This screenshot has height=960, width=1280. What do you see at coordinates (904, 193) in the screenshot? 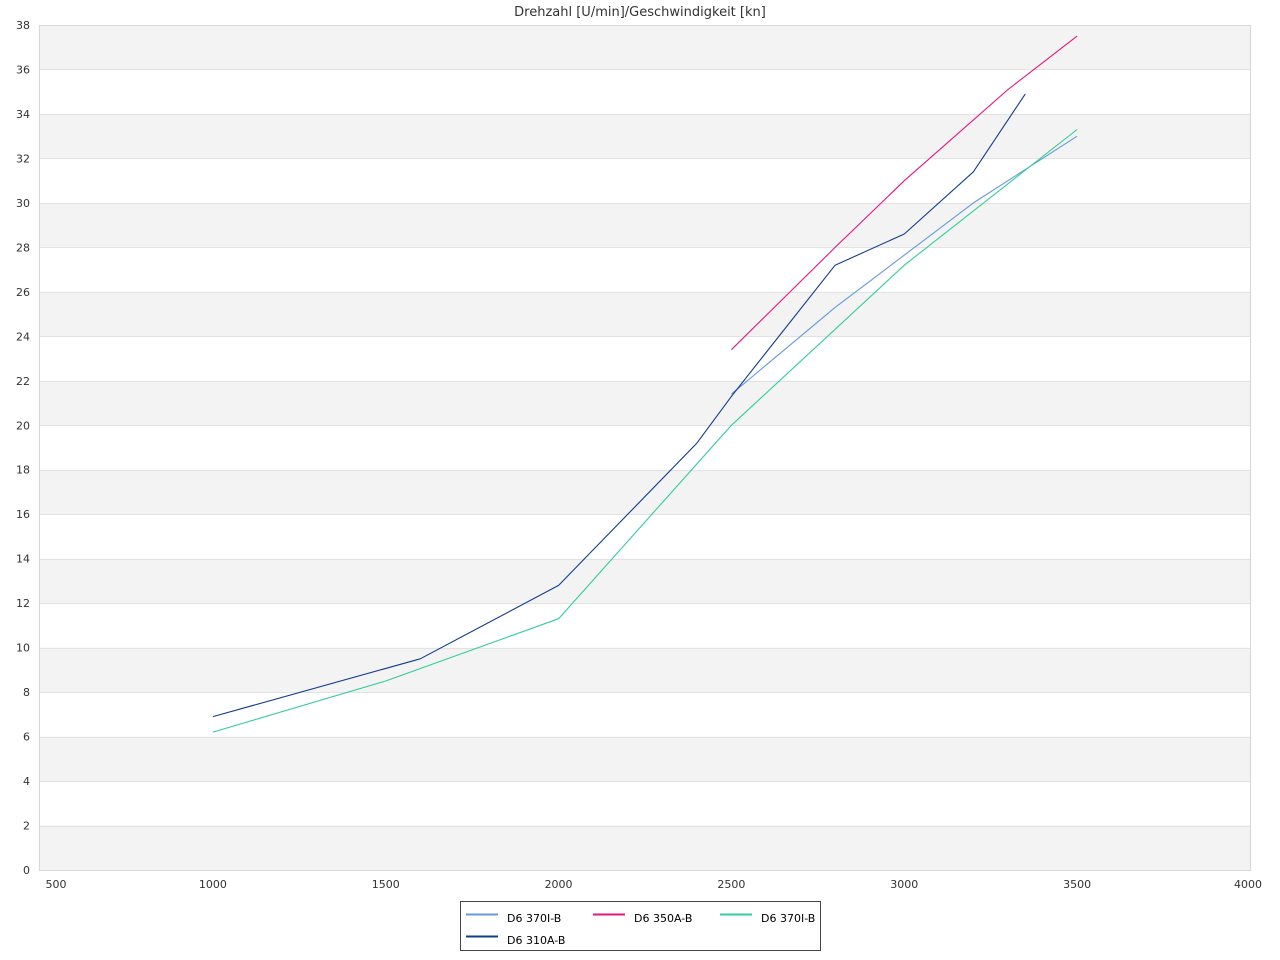
I see `series-line-d6-350a-b` at bounding box center [904, 193].